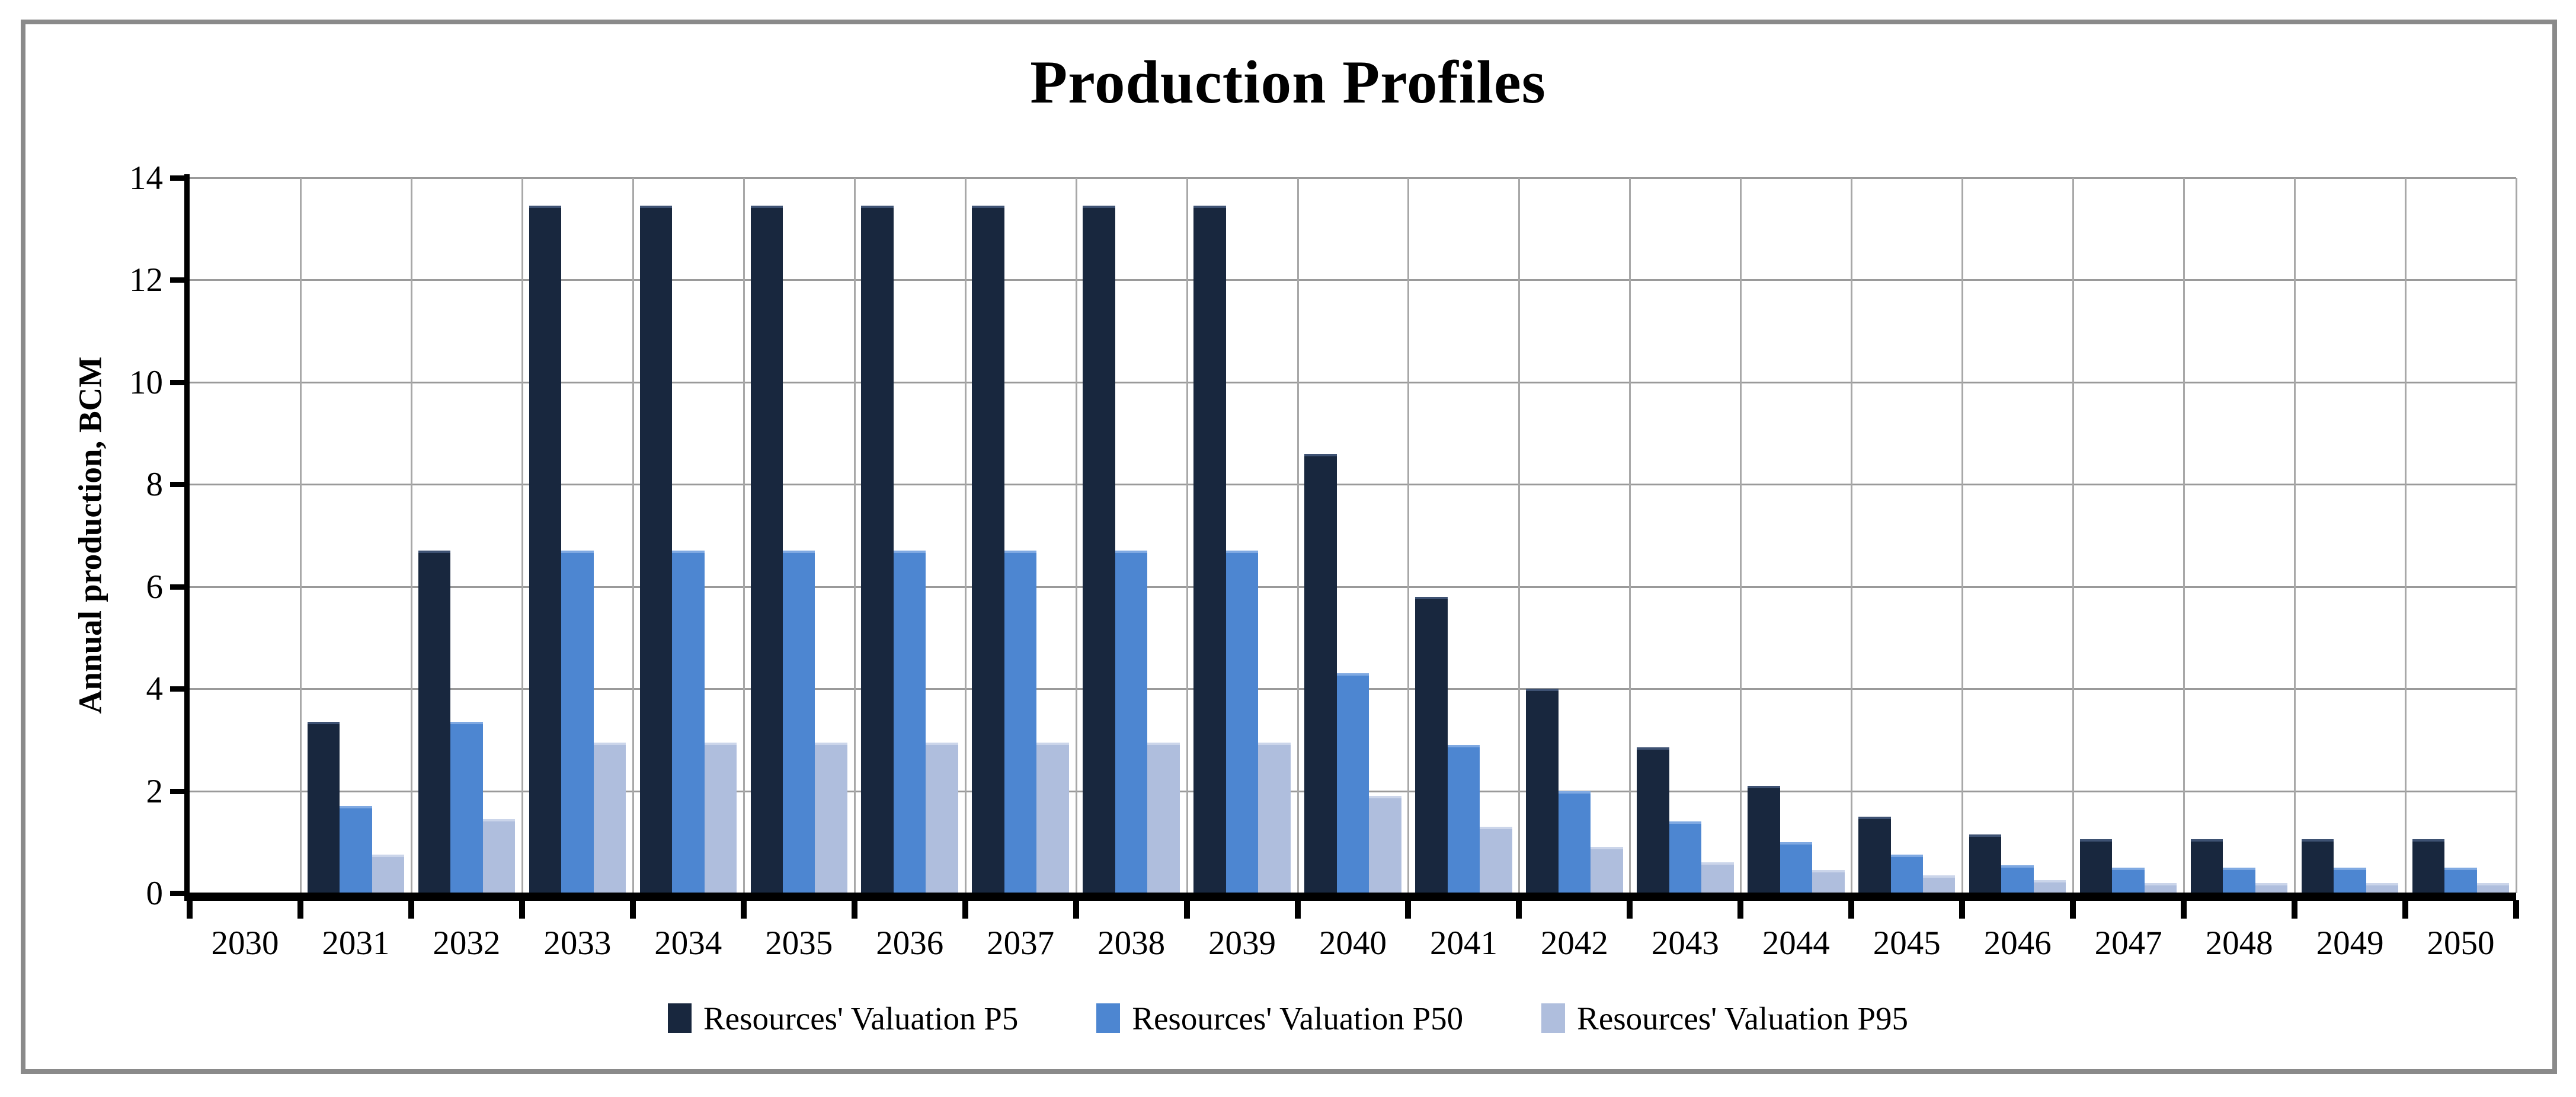 The height and width of the screenshot is (1097, 2576). Describe the element at coordinates (679, 1018) in the screenshot. I see `legend-swatch-p5` at that location.